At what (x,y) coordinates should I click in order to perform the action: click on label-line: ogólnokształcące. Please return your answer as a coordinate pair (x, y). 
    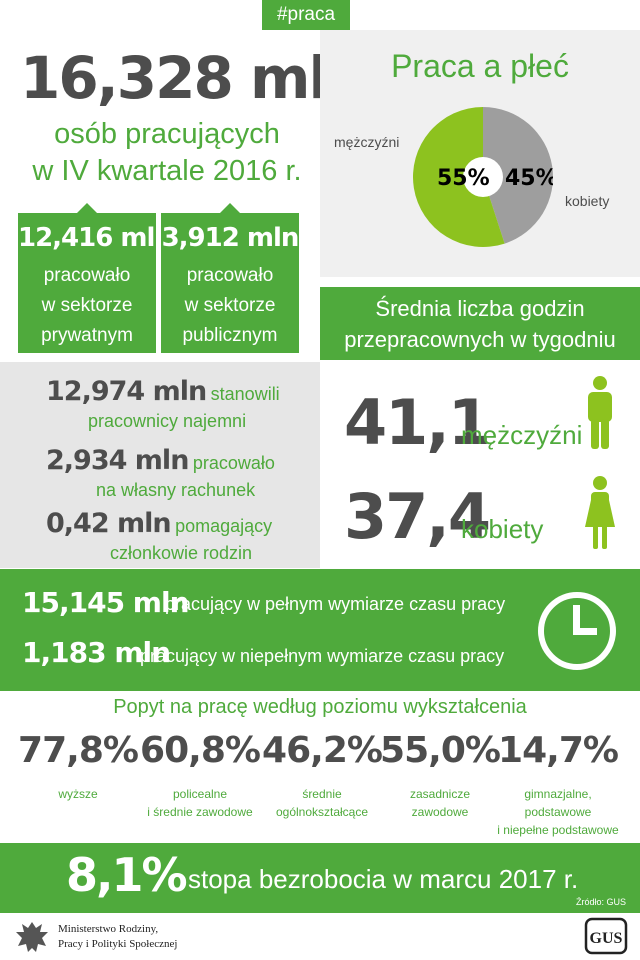
    Looking at the image, I should click on (322, 812).